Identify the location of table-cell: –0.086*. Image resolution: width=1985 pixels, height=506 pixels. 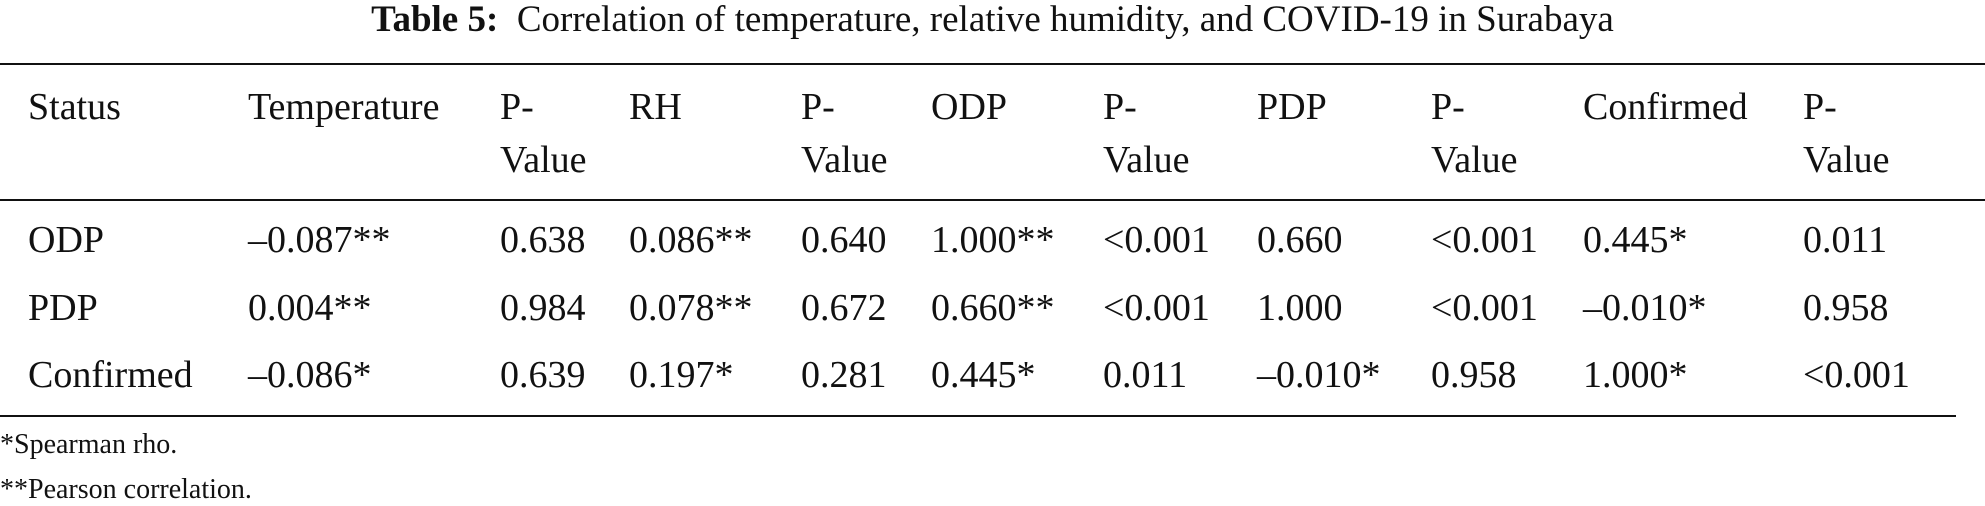
(310, 375).